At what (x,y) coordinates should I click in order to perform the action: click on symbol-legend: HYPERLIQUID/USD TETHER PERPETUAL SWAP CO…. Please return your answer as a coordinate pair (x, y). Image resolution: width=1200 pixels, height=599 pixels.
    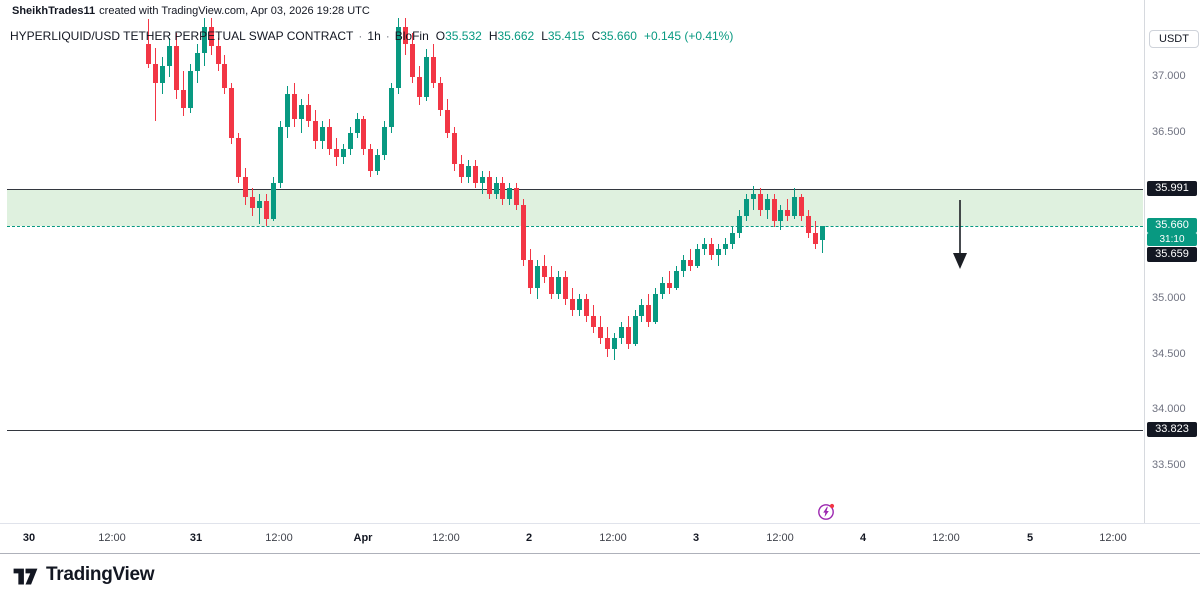
    Looking at the image, I should click on (371, 36).